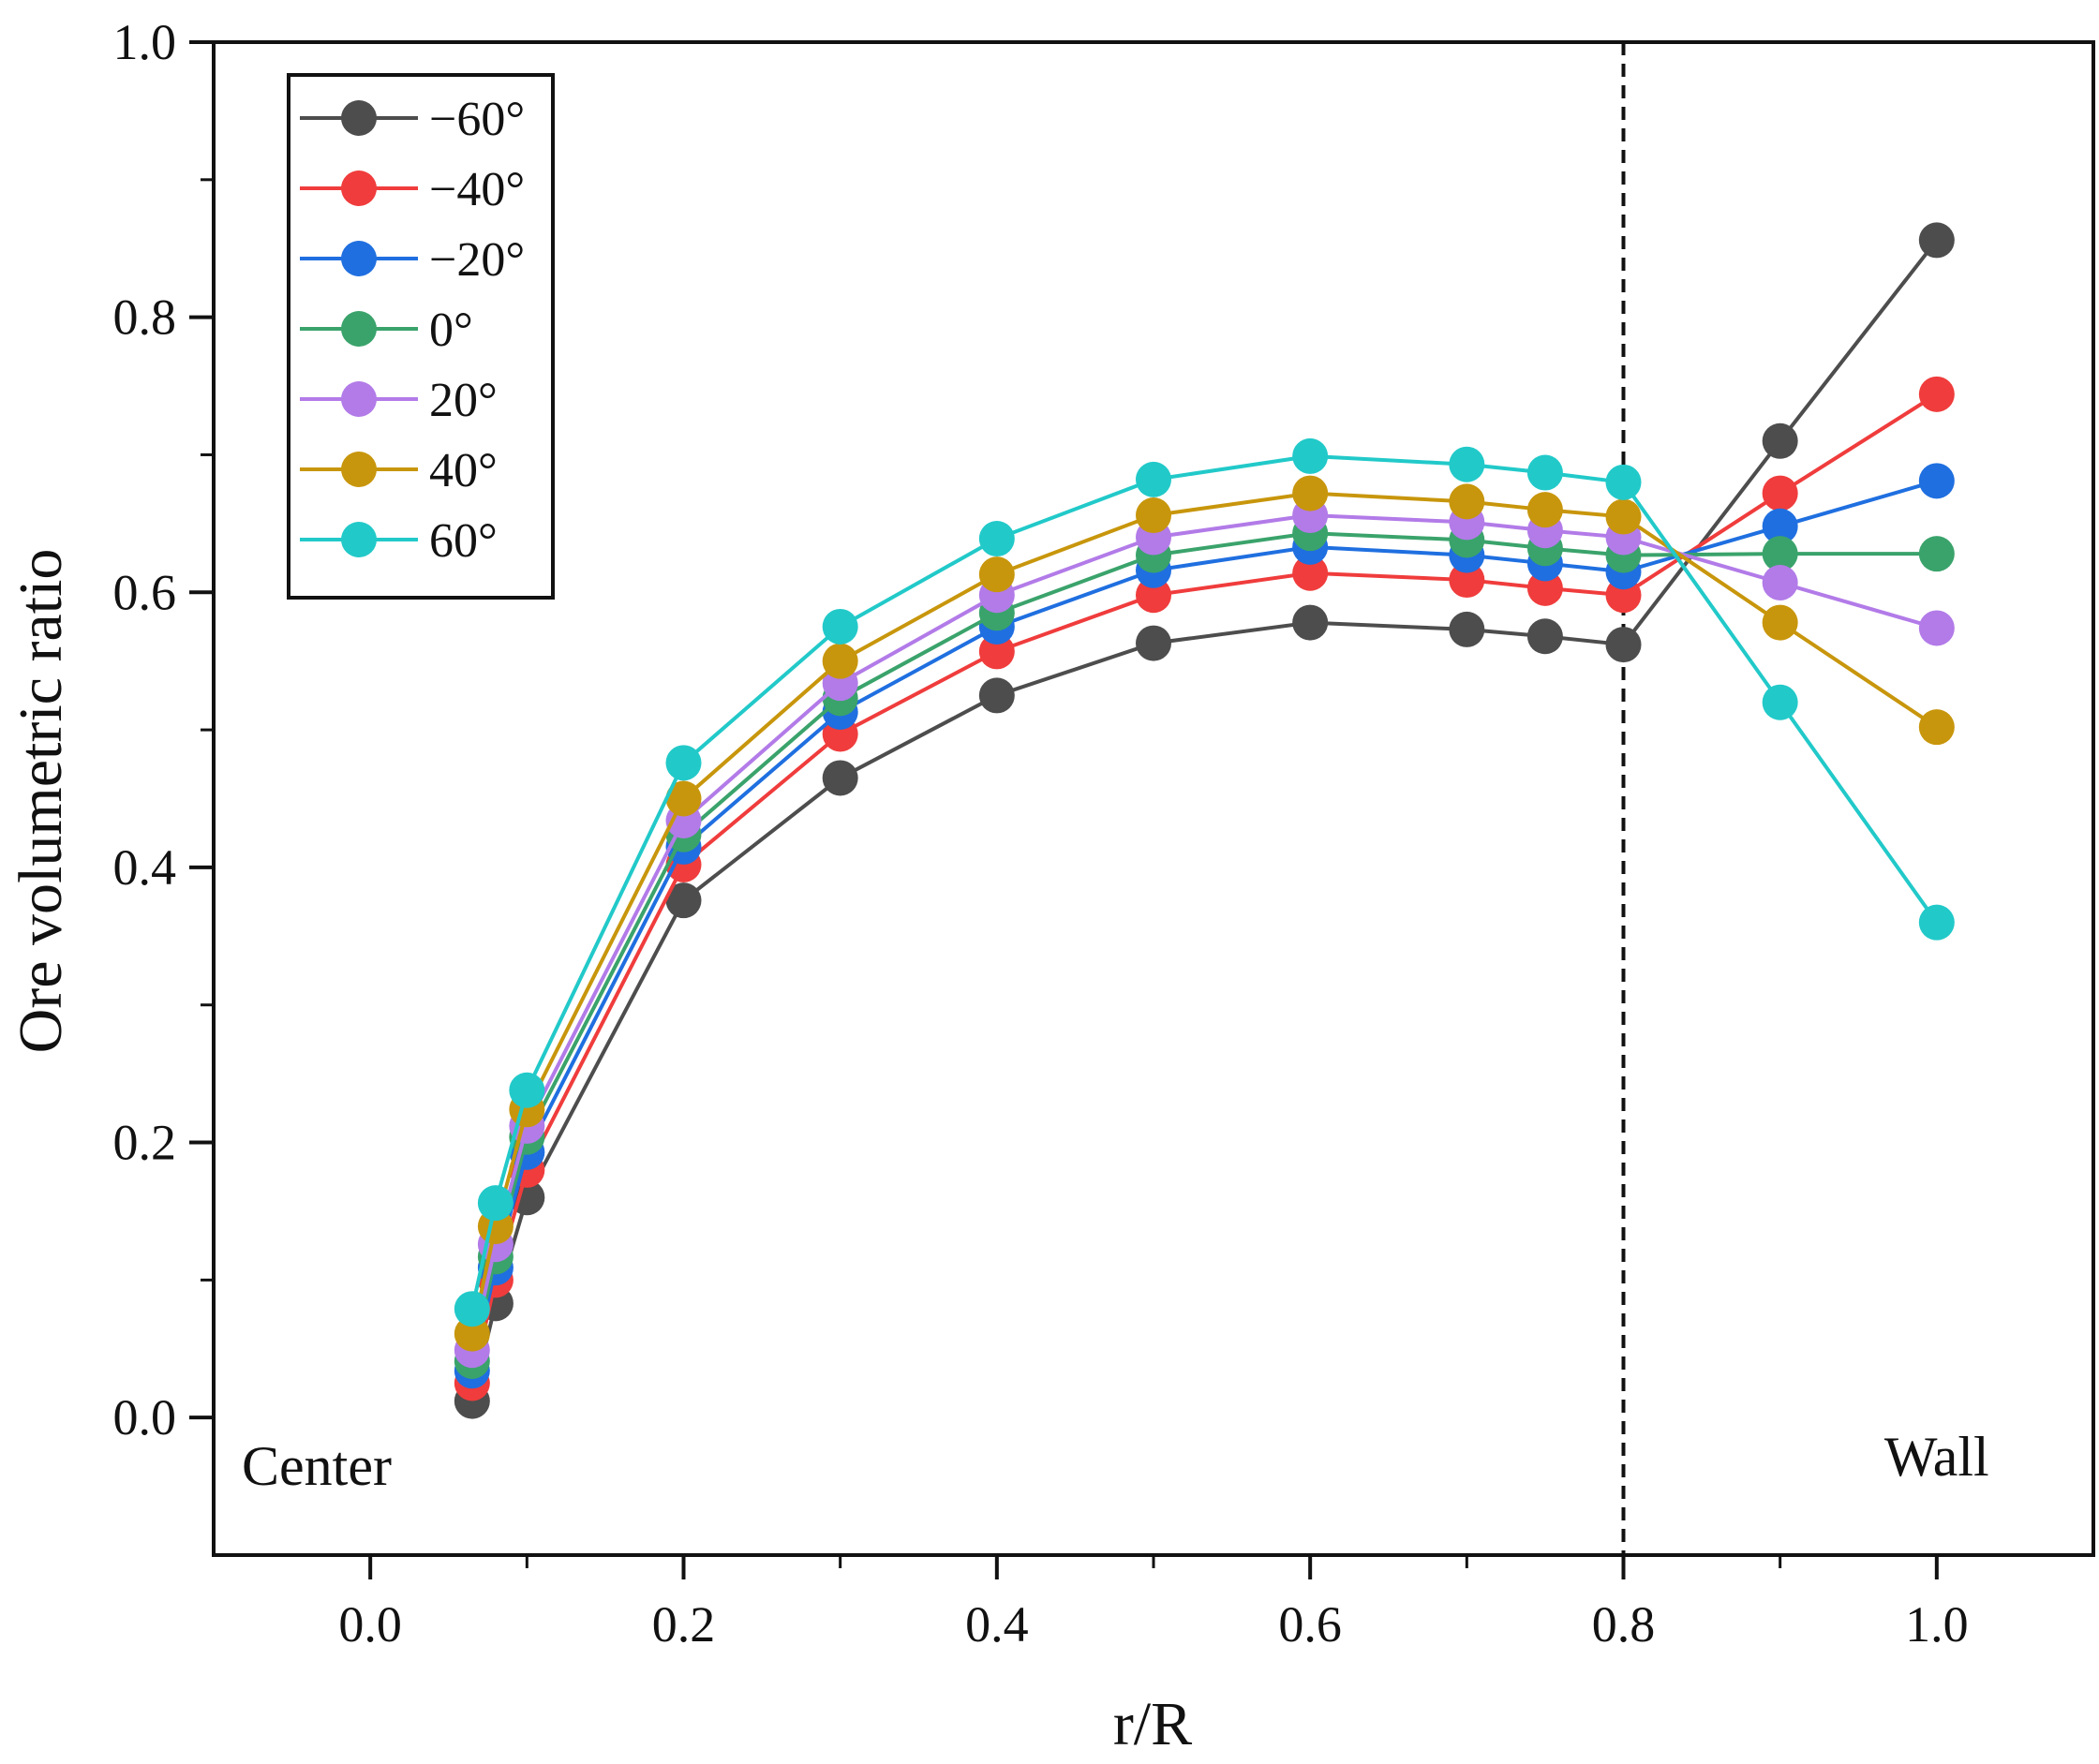 This screenshot has height=1764, width=2099. I want to click on x-tick-label: 1.0, so click(1937, 1624).